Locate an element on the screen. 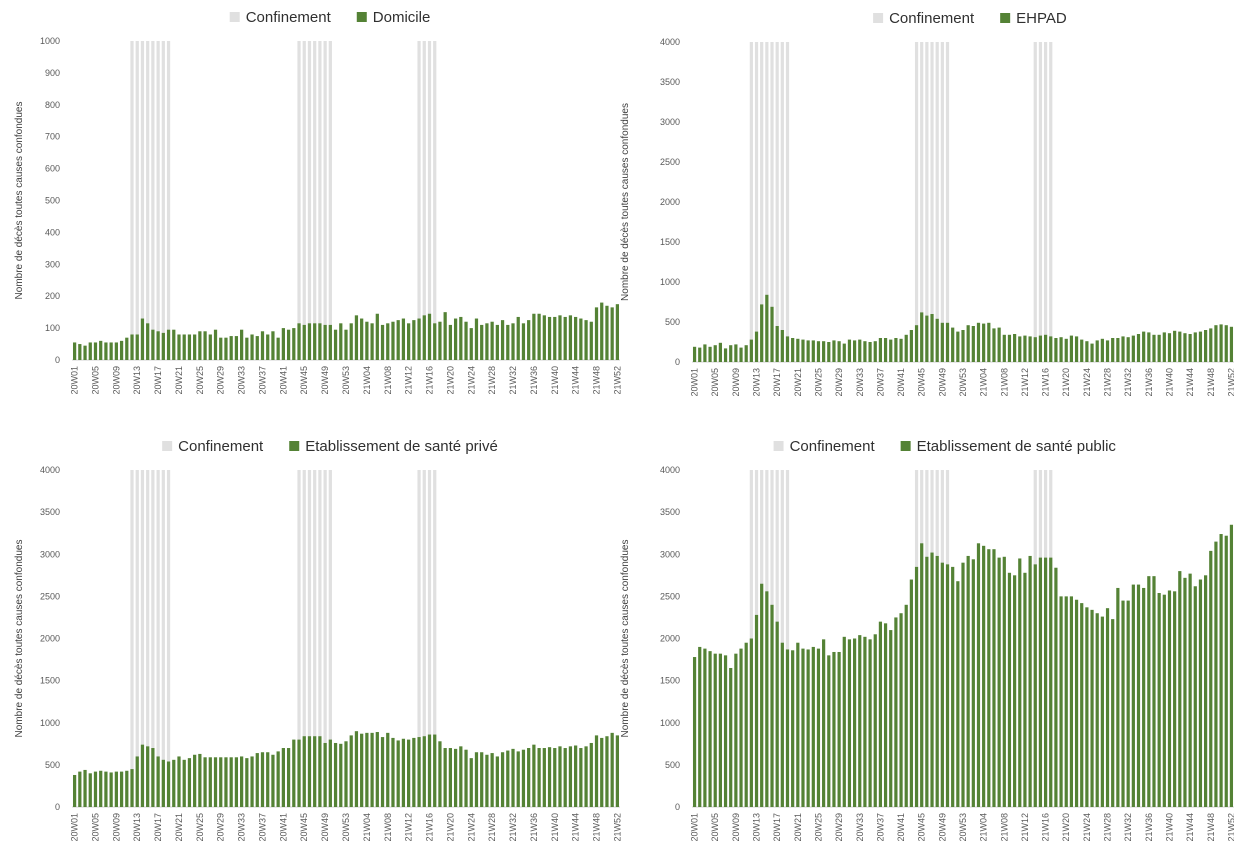 The width and height of the screenshot is (1234, 863). x-tick-label: 20W01 is located at coordinates (695, 382).